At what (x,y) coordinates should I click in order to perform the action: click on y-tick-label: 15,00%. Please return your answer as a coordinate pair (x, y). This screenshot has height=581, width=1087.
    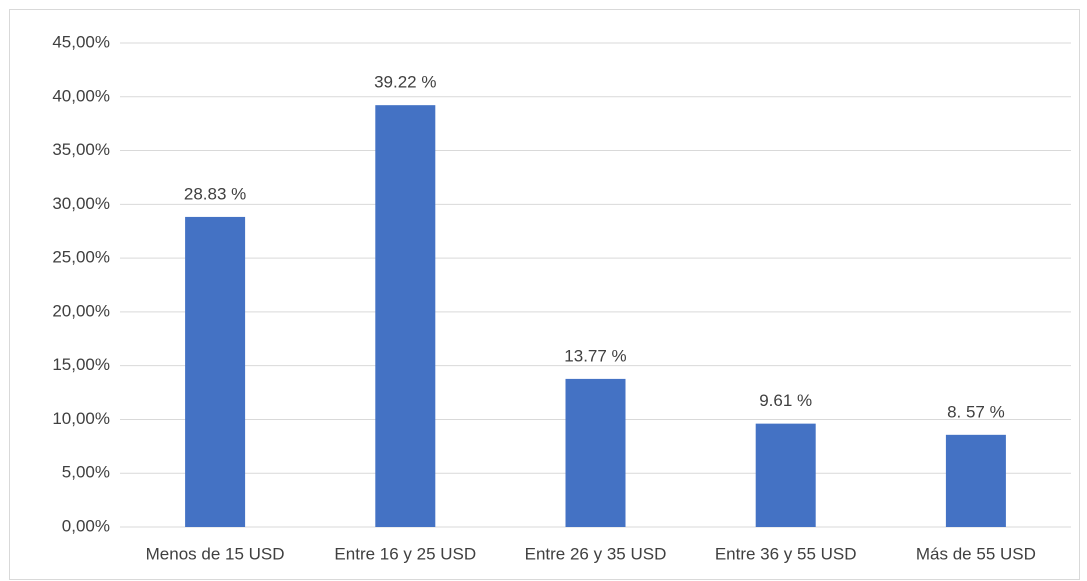
    Looking at the image, I should click on (81, 364).